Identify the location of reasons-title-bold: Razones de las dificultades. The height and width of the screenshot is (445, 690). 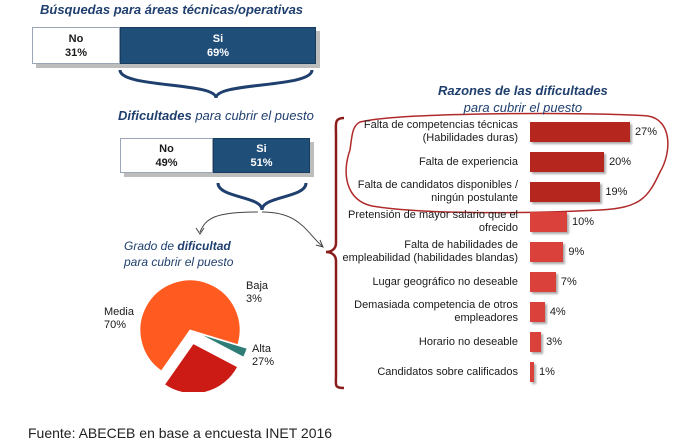
(523, 90).